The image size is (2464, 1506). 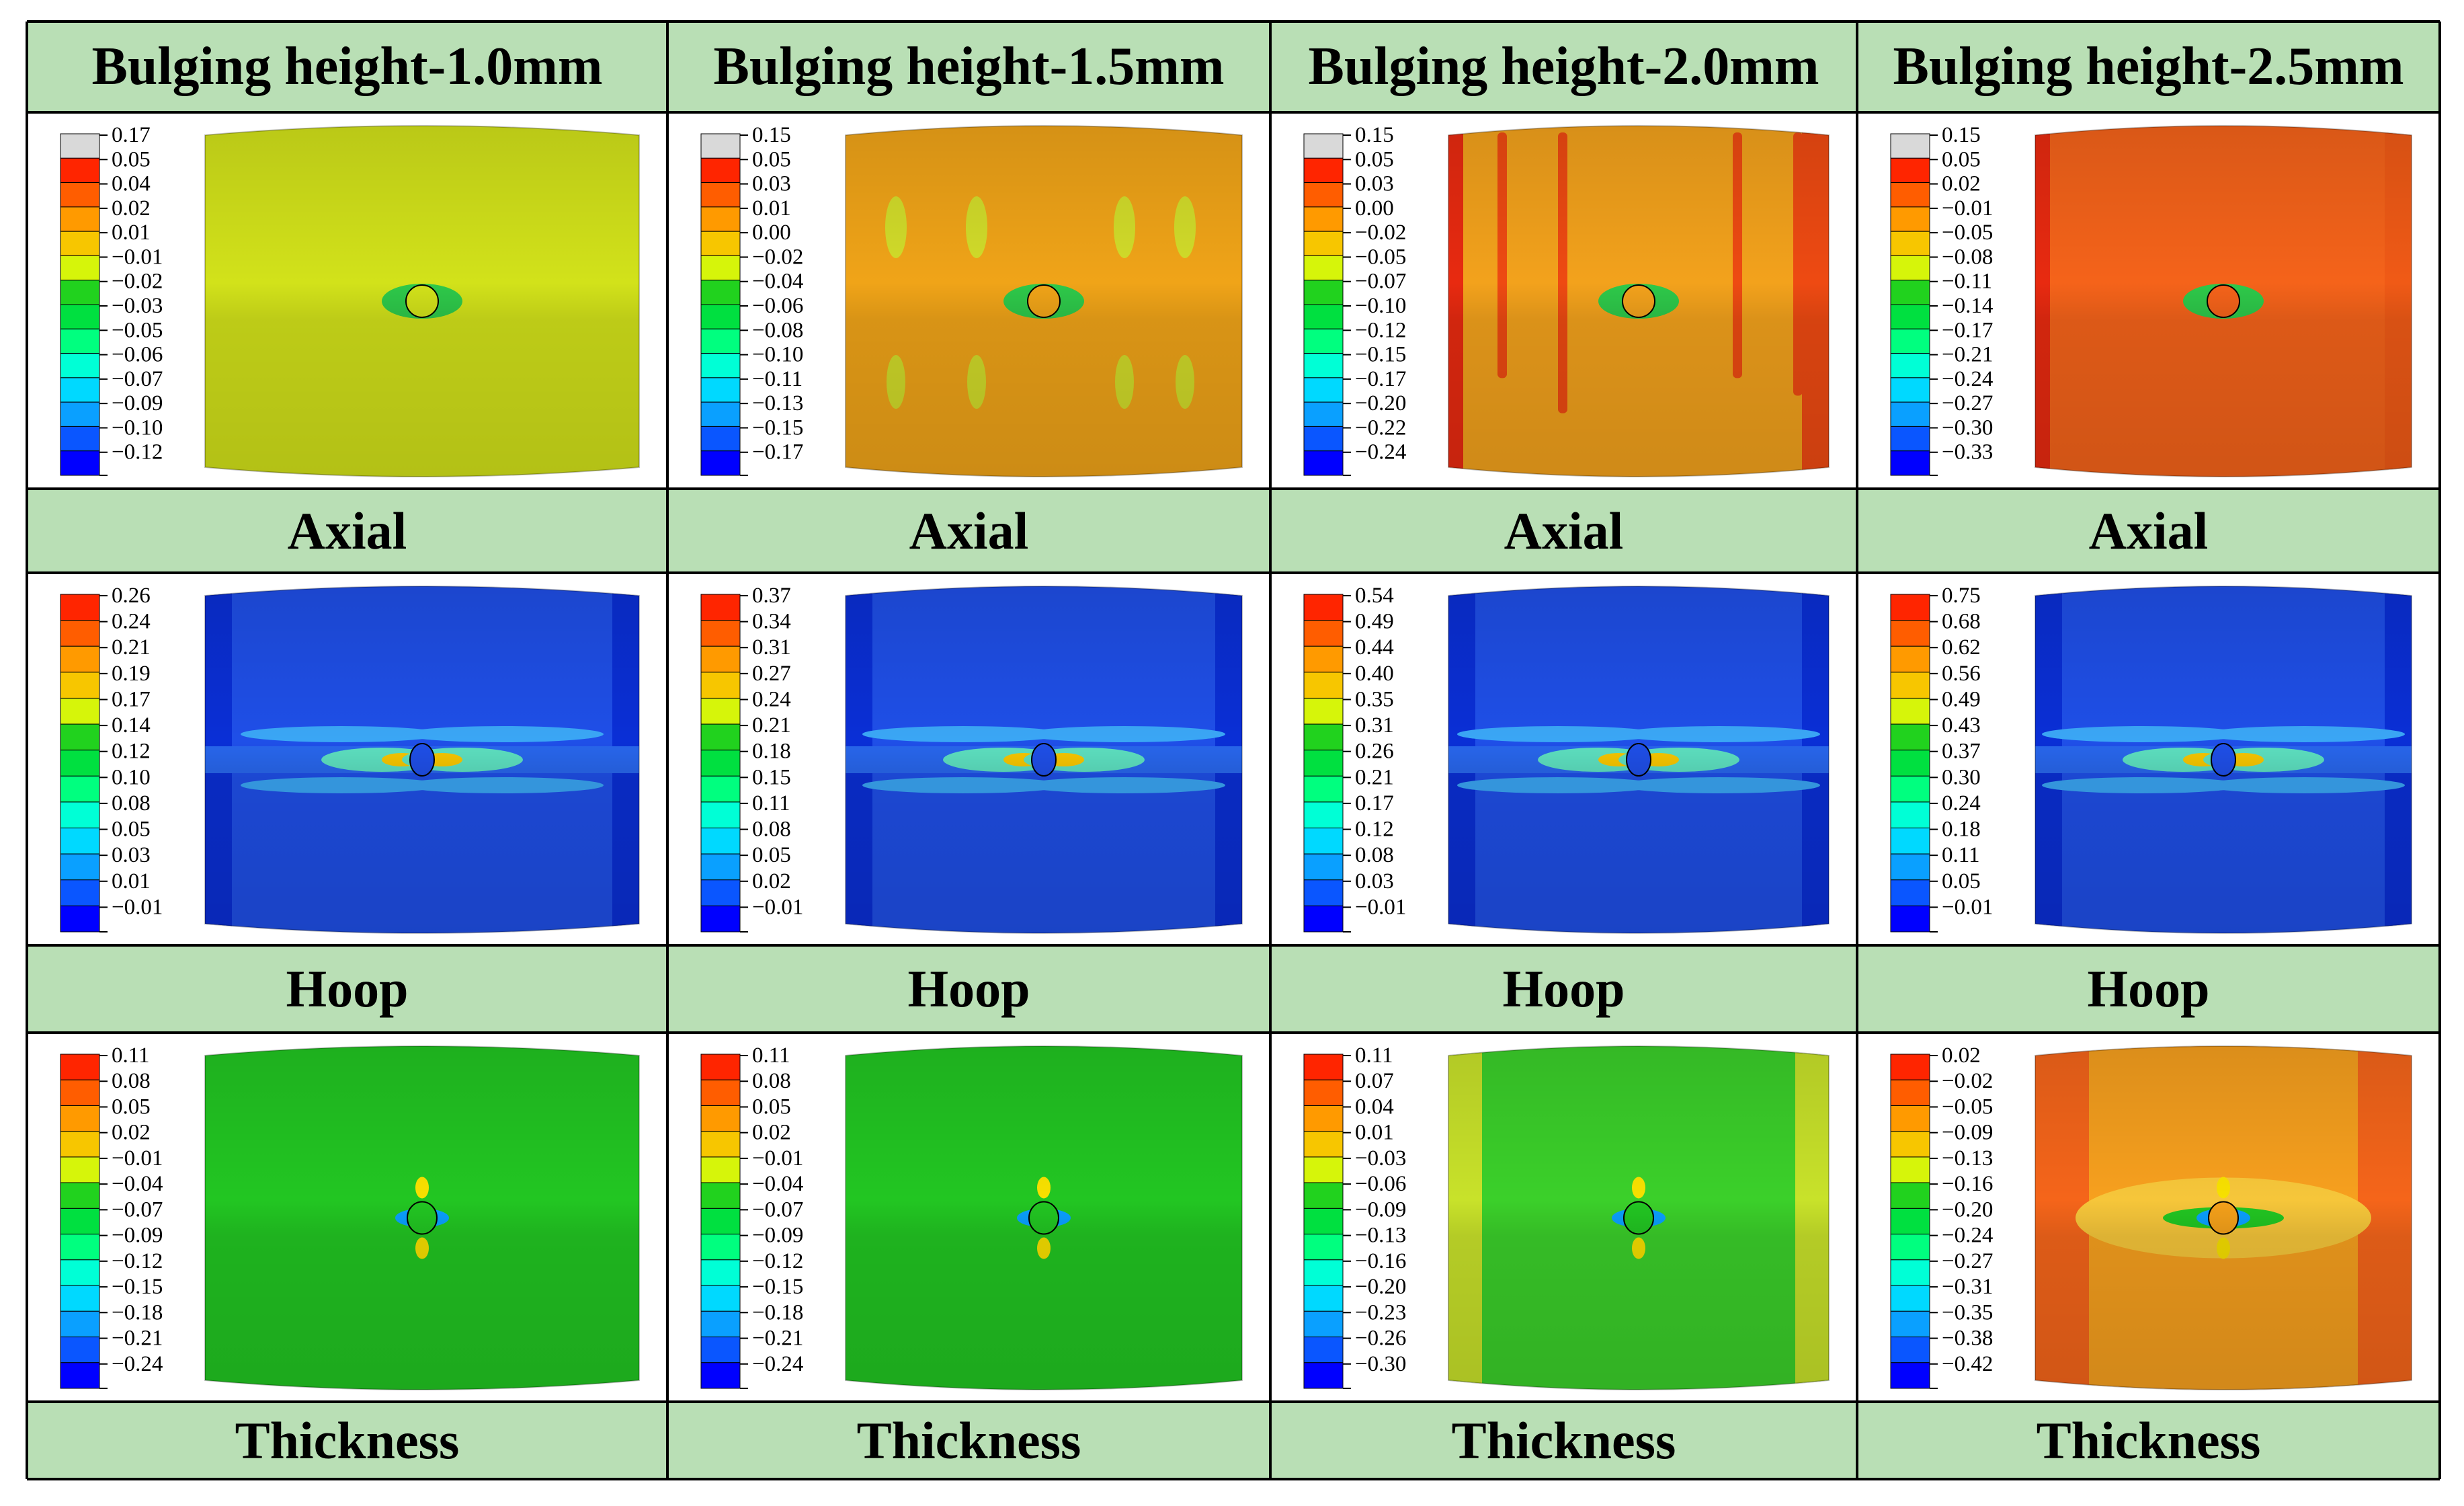 I want to click on legend-value: −0.16, so click(x=1967, y=1184).